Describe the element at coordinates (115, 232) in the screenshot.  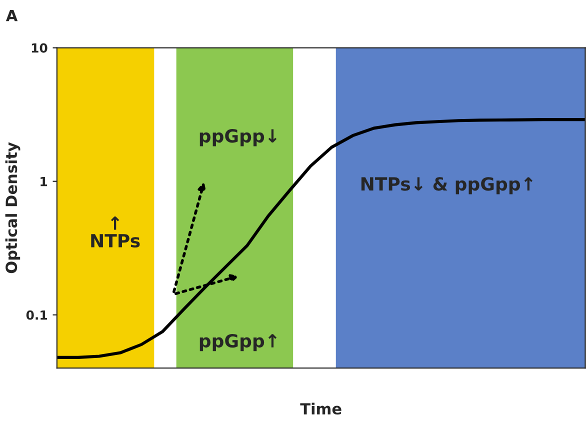
I see `annotation: ↑ NTPs` at that location.